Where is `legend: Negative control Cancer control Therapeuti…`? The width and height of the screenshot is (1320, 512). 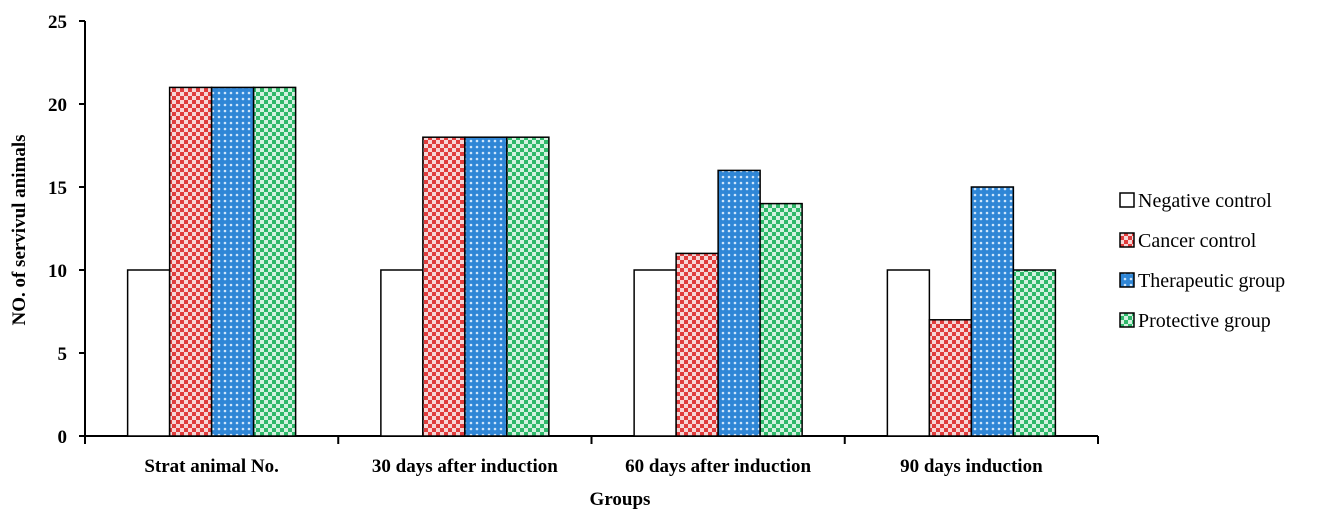
legend: Negative control Cancer control Therapeuti… is located at coordinates (1202, 261).